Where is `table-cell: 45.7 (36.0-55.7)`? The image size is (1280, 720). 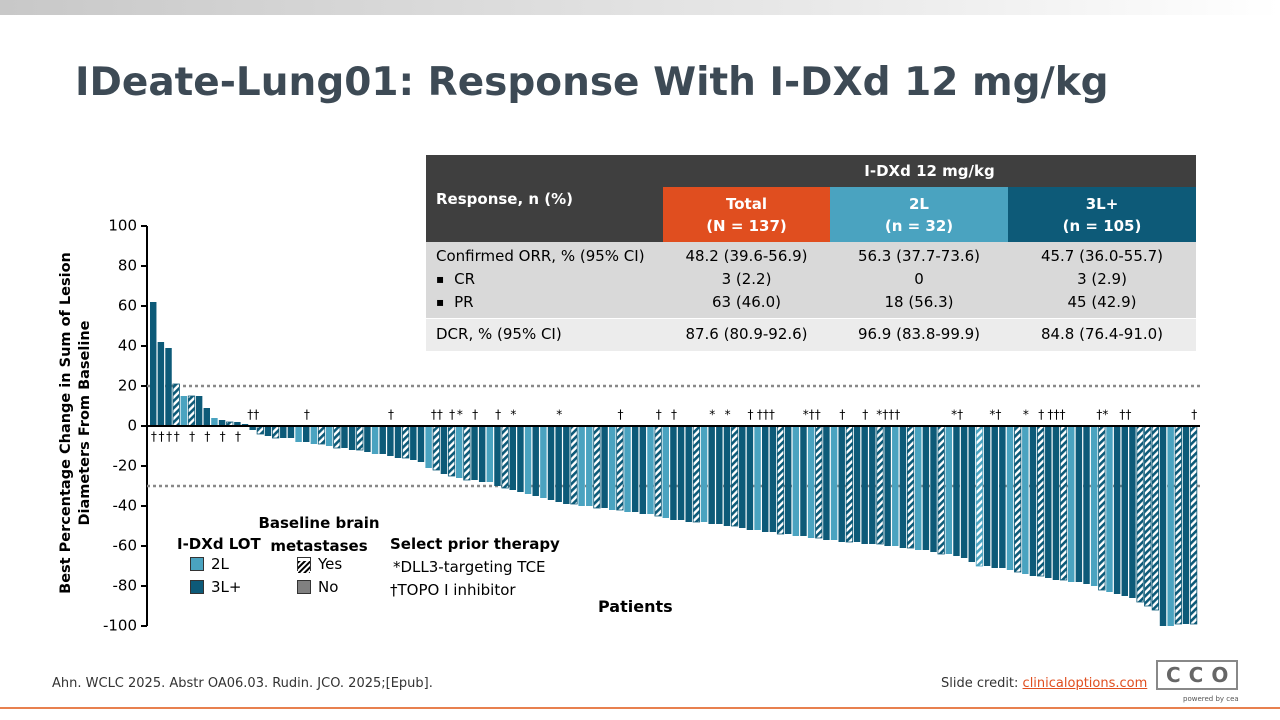
table-cell: 45.7 (36.0-55.7) is located at coordinates (1102, 256).